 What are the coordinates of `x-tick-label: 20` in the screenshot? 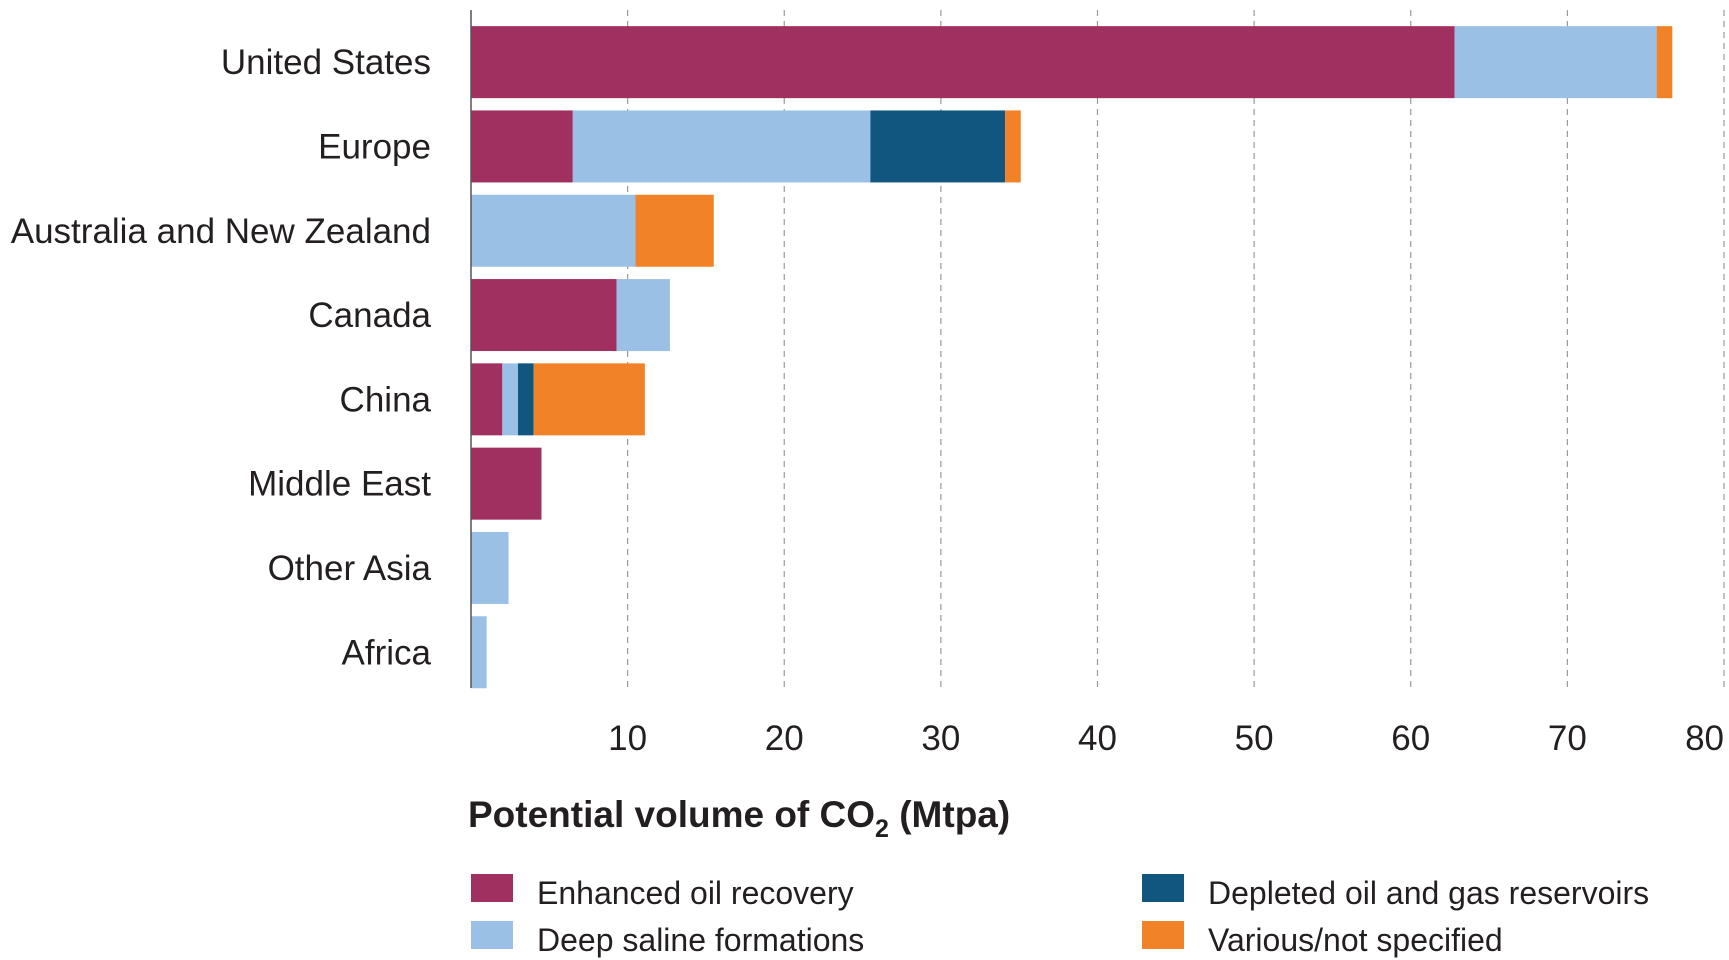 It's located at (784, 738).